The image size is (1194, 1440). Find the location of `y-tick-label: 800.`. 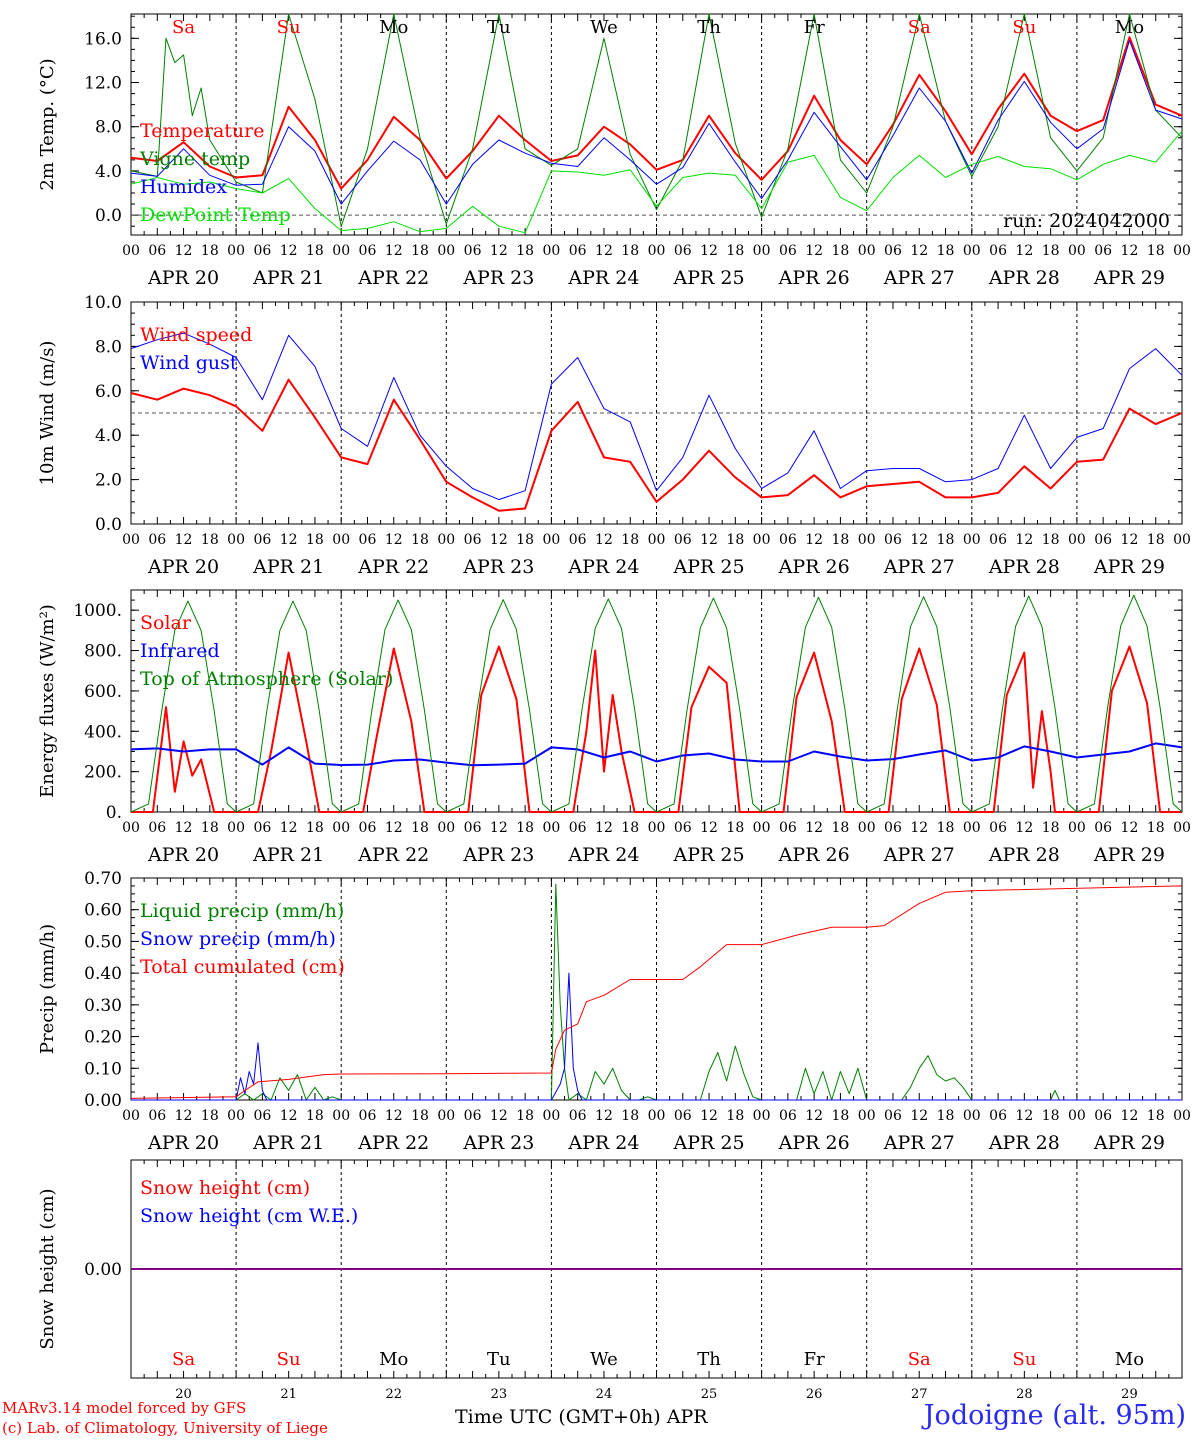

y-tick-label: 800. is located at coordinates (103, 652).